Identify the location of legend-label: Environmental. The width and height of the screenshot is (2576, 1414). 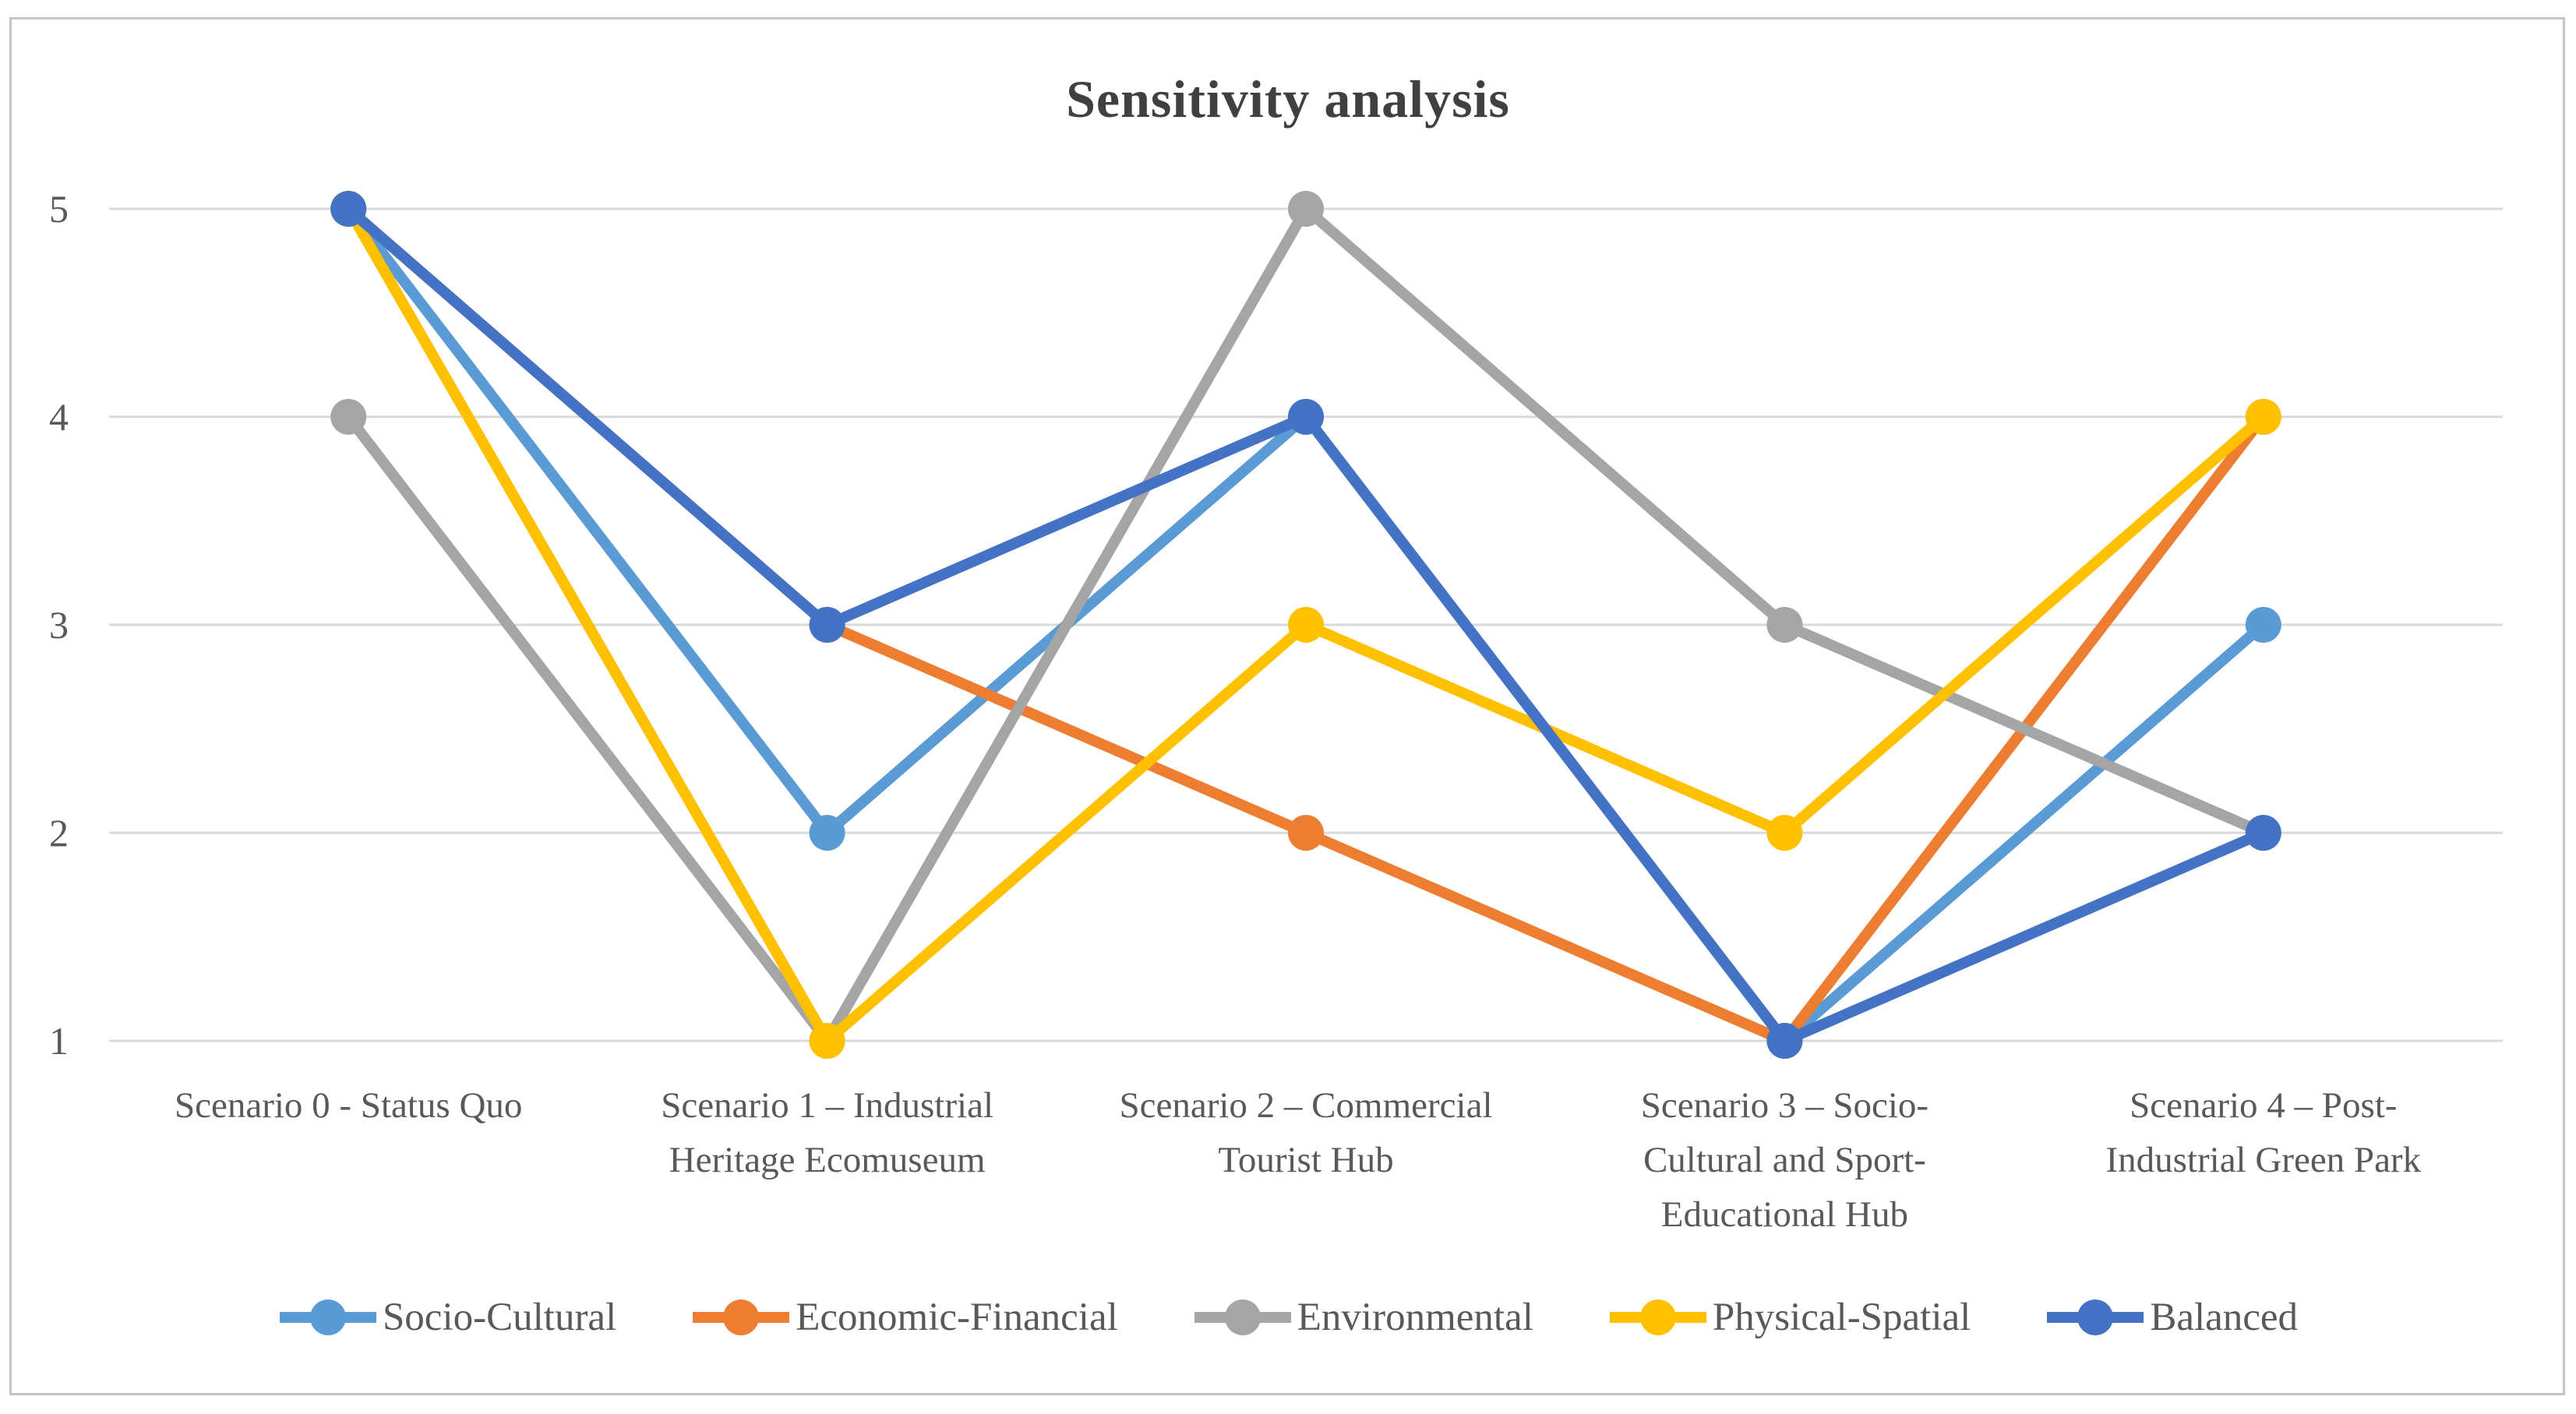
(1415, 1317).